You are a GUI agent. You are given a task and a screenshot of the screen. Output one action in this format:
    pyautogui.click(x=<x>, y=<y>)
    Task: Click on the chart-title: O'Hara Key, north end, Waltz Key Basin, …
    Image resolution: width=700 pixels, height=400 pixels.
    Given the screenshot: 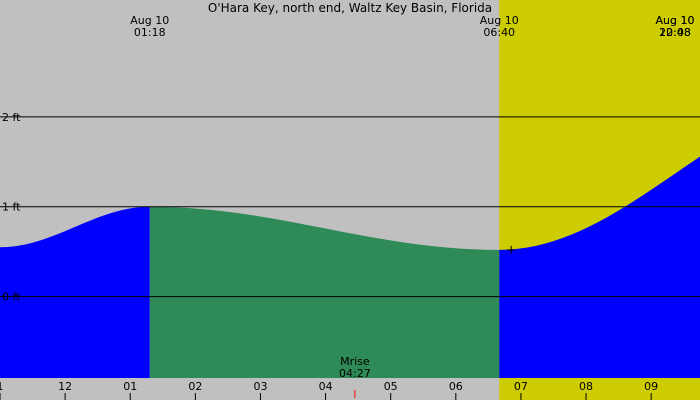 What is the action you would take?
    pyautogui.click(x=350, y=8)
    